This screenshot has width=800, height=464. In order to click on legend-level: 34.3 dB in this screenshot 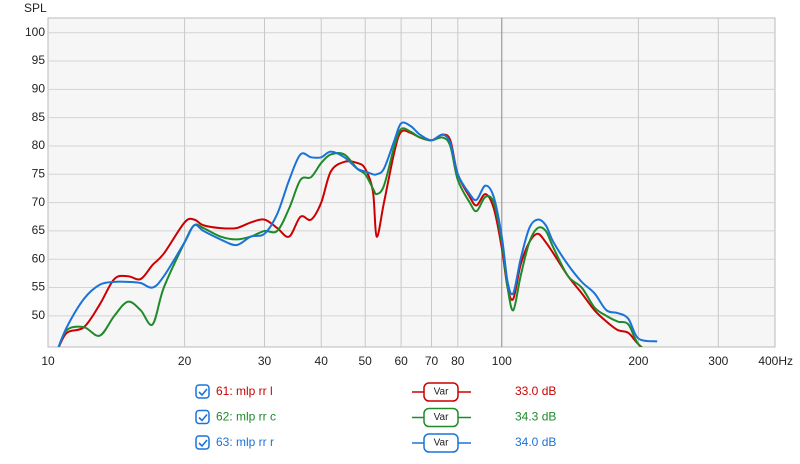, I will do `click(535, 417)`.